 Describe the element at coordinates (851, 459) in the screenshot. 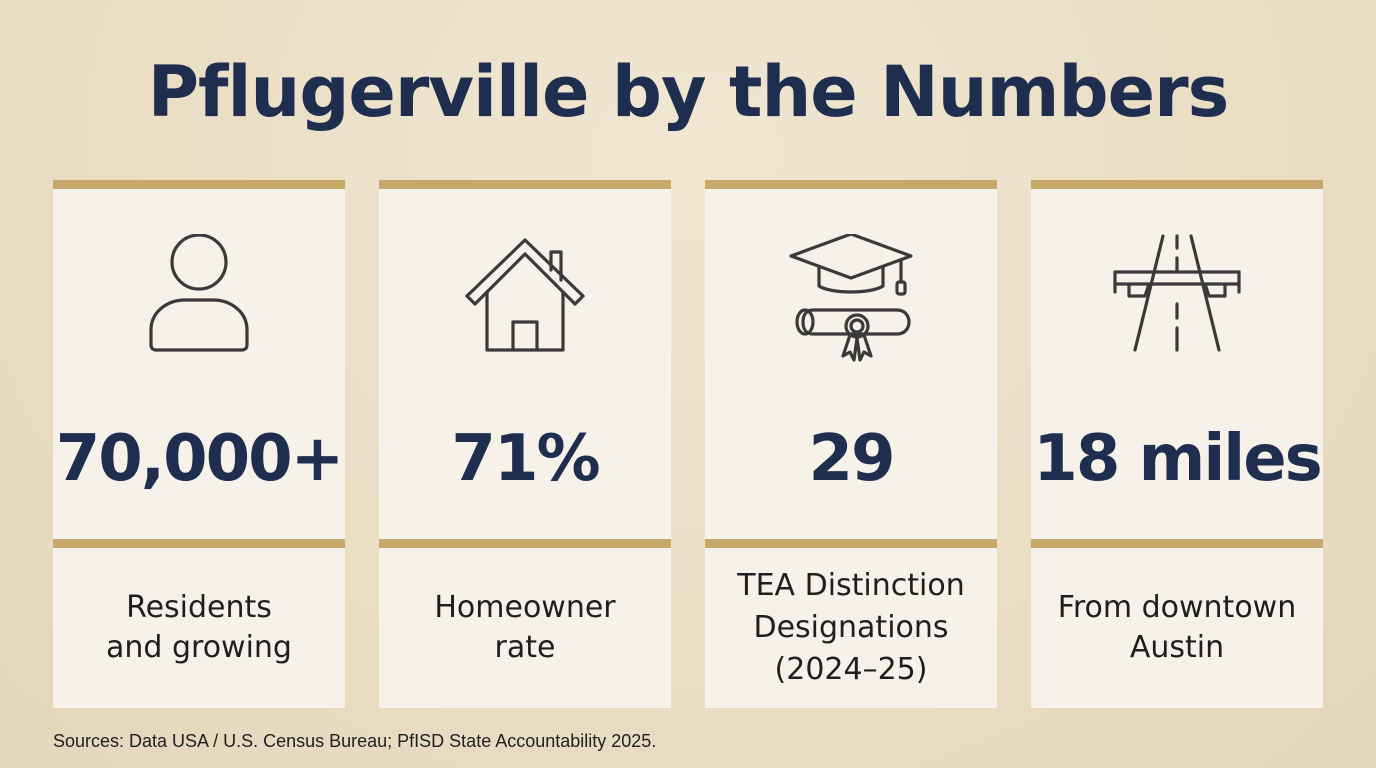

I see `stat-value: 29` at that location.